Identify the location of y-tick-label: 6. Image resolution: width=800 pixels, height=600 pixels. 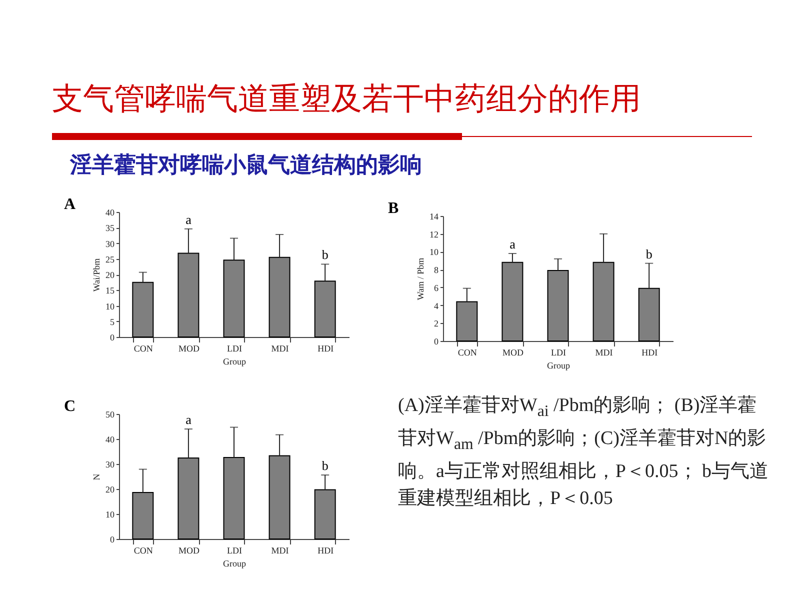
(436, 287).